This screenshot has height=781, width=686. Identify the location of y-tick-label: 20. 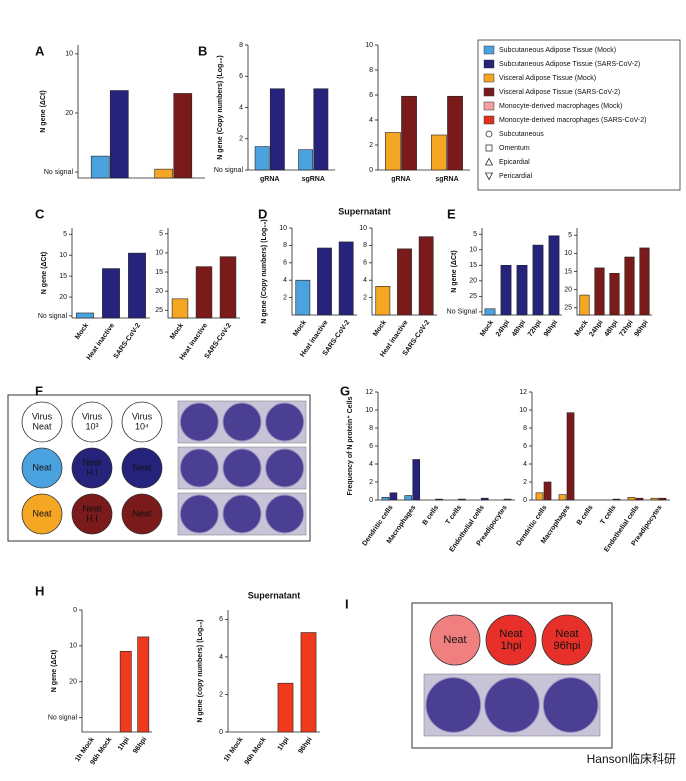
(63, 297).